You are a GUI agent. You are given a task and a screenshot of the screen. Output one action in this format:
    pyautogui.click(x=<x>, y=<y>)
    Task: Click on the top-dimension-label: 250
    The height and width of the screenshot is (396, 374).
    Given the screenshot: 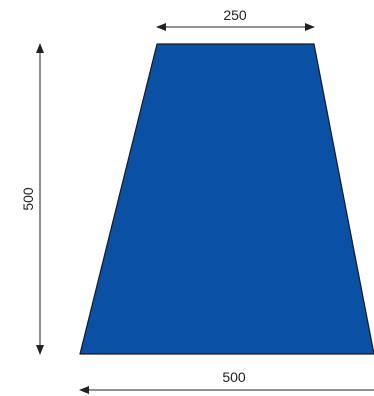 What is the action you would take?
    pyautogui.click(x=235, y=15)
    